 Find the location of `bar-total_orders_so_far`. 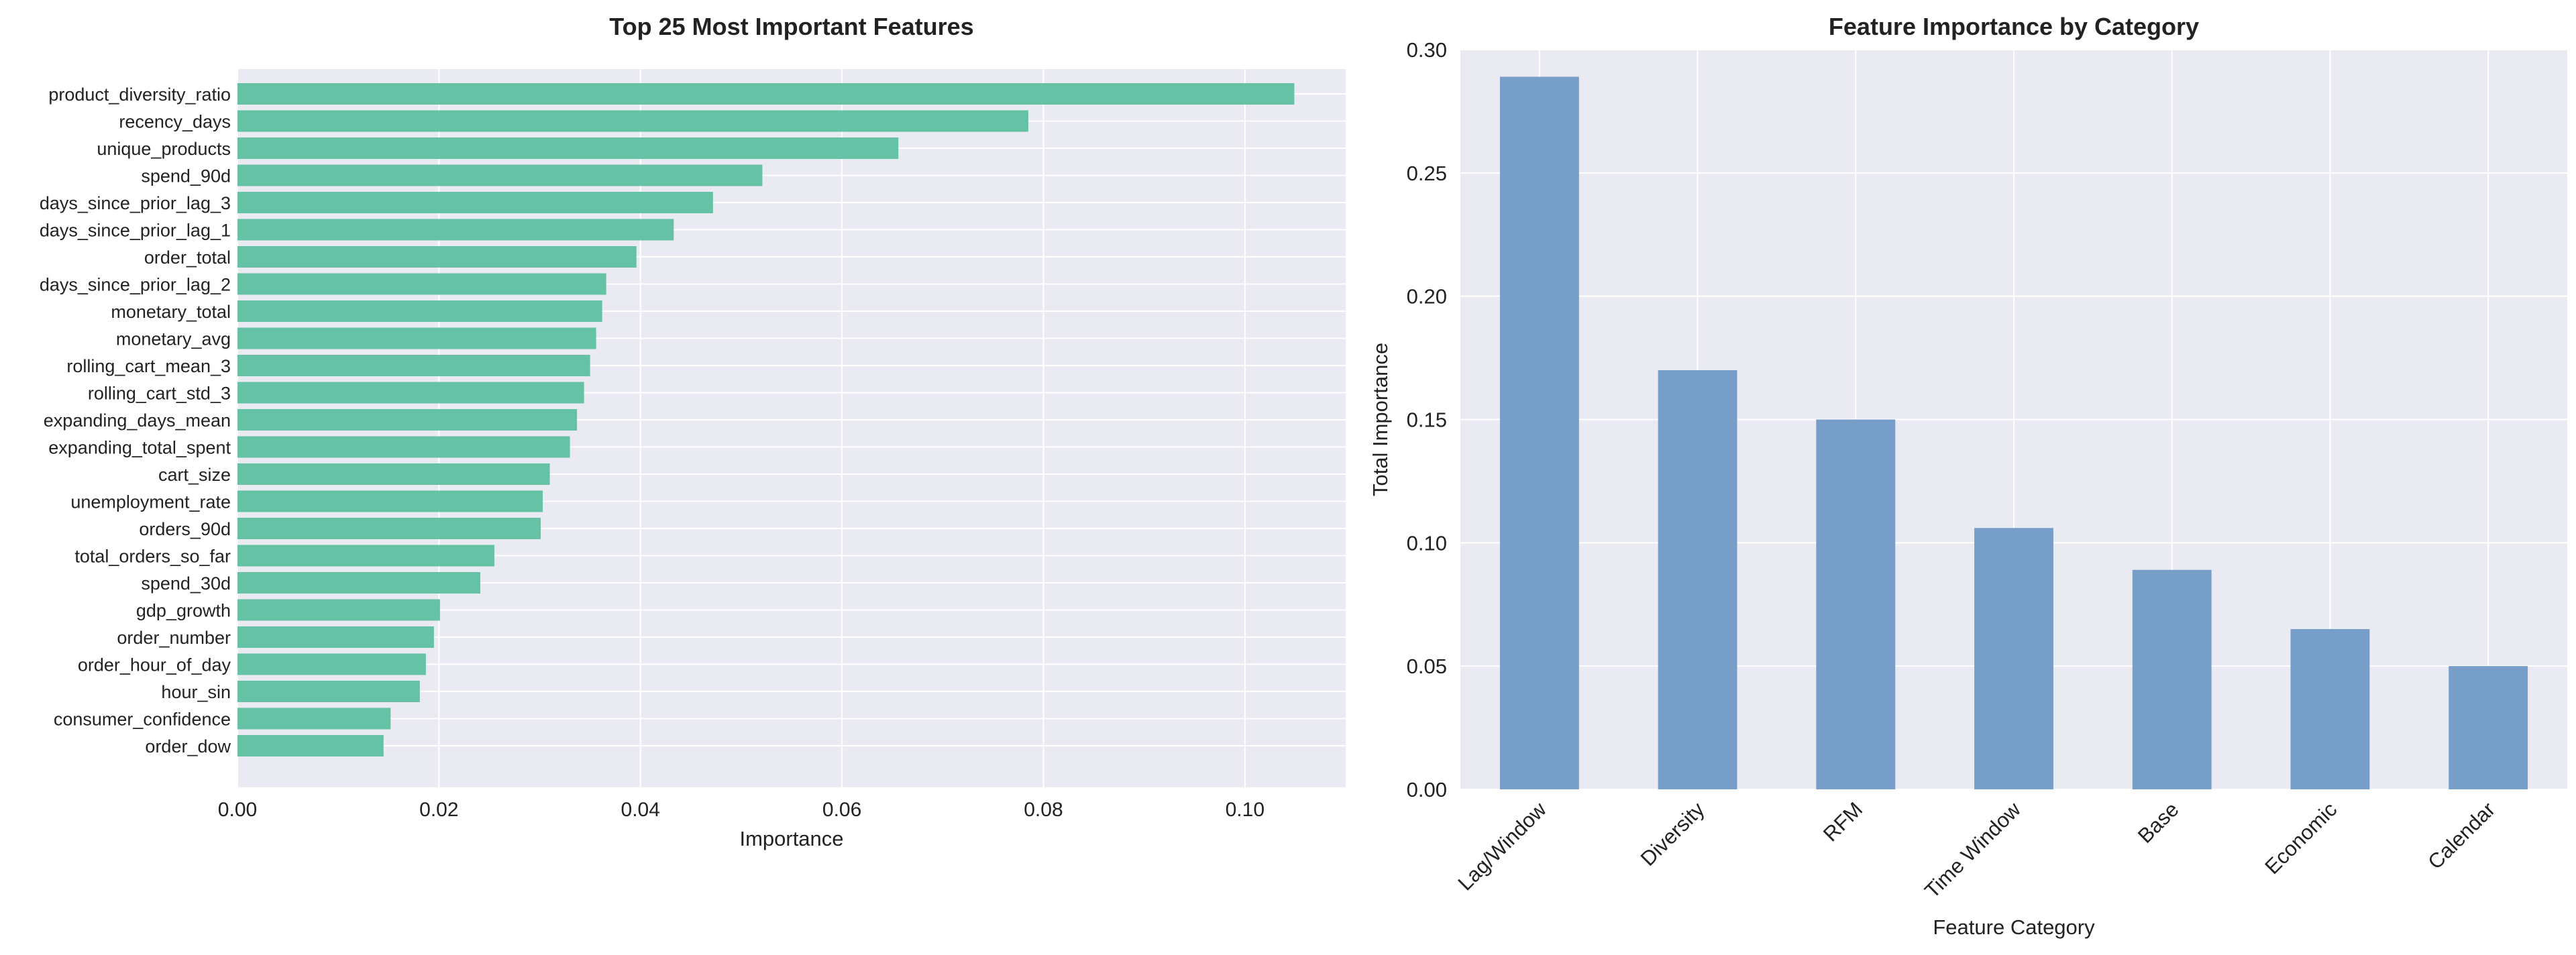

bar-total_orders_so_far is located at coordinates (365, 556).